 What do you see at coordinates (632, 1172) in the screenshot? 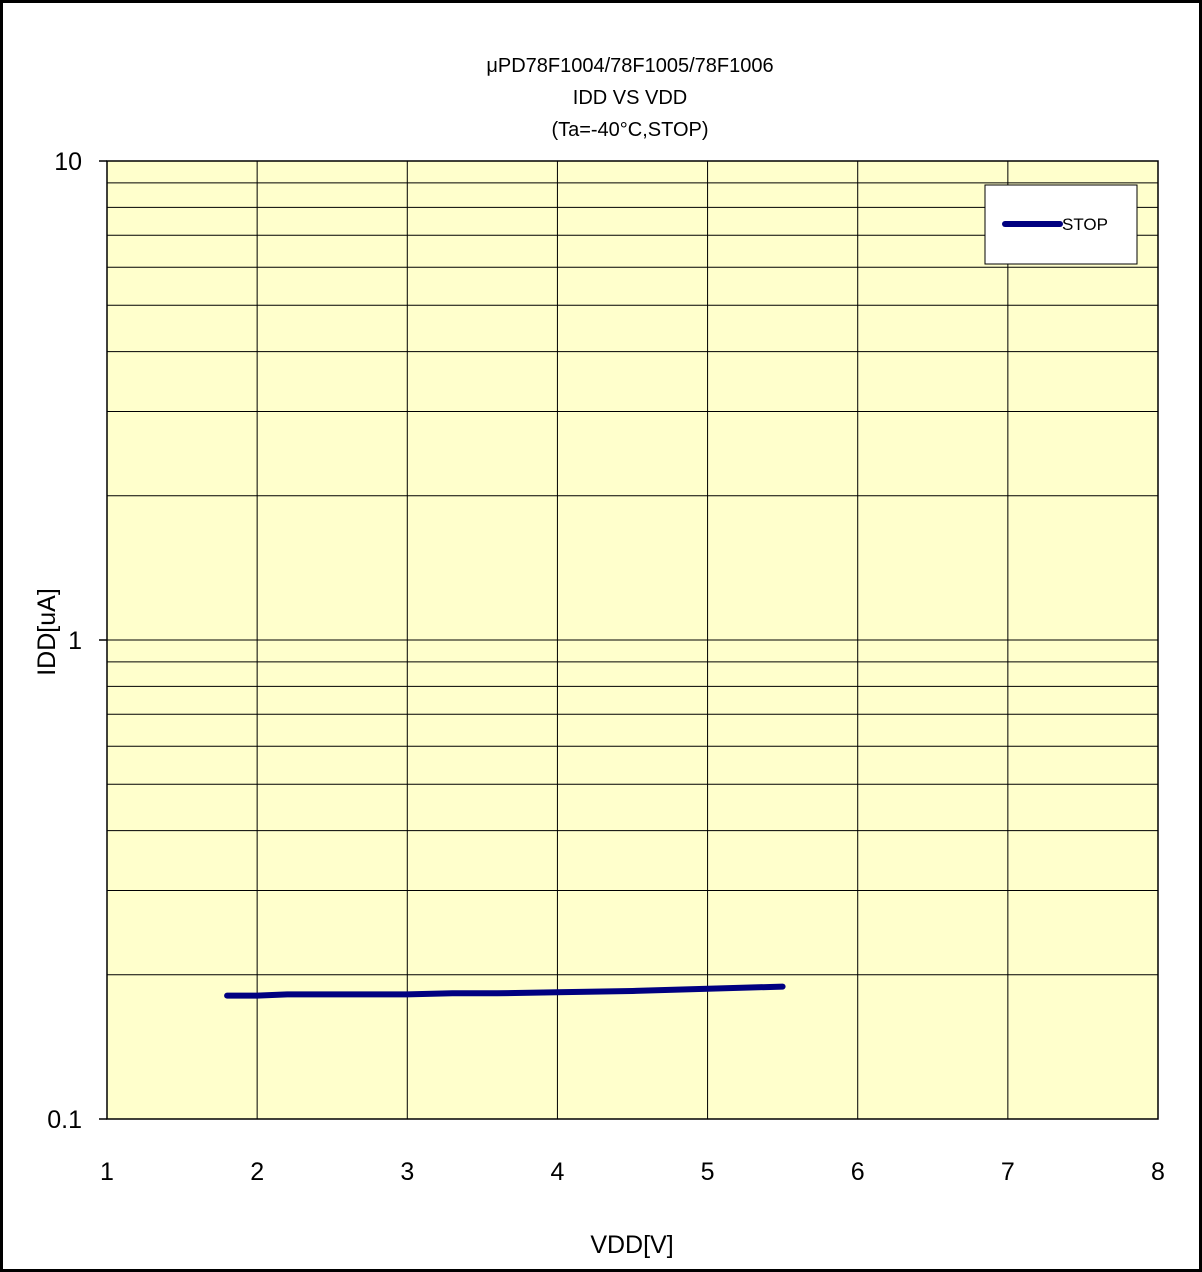
I see `x-tick-labels: 1 2 3 4 5 6 7 8` at bounding box center [632, 1172].